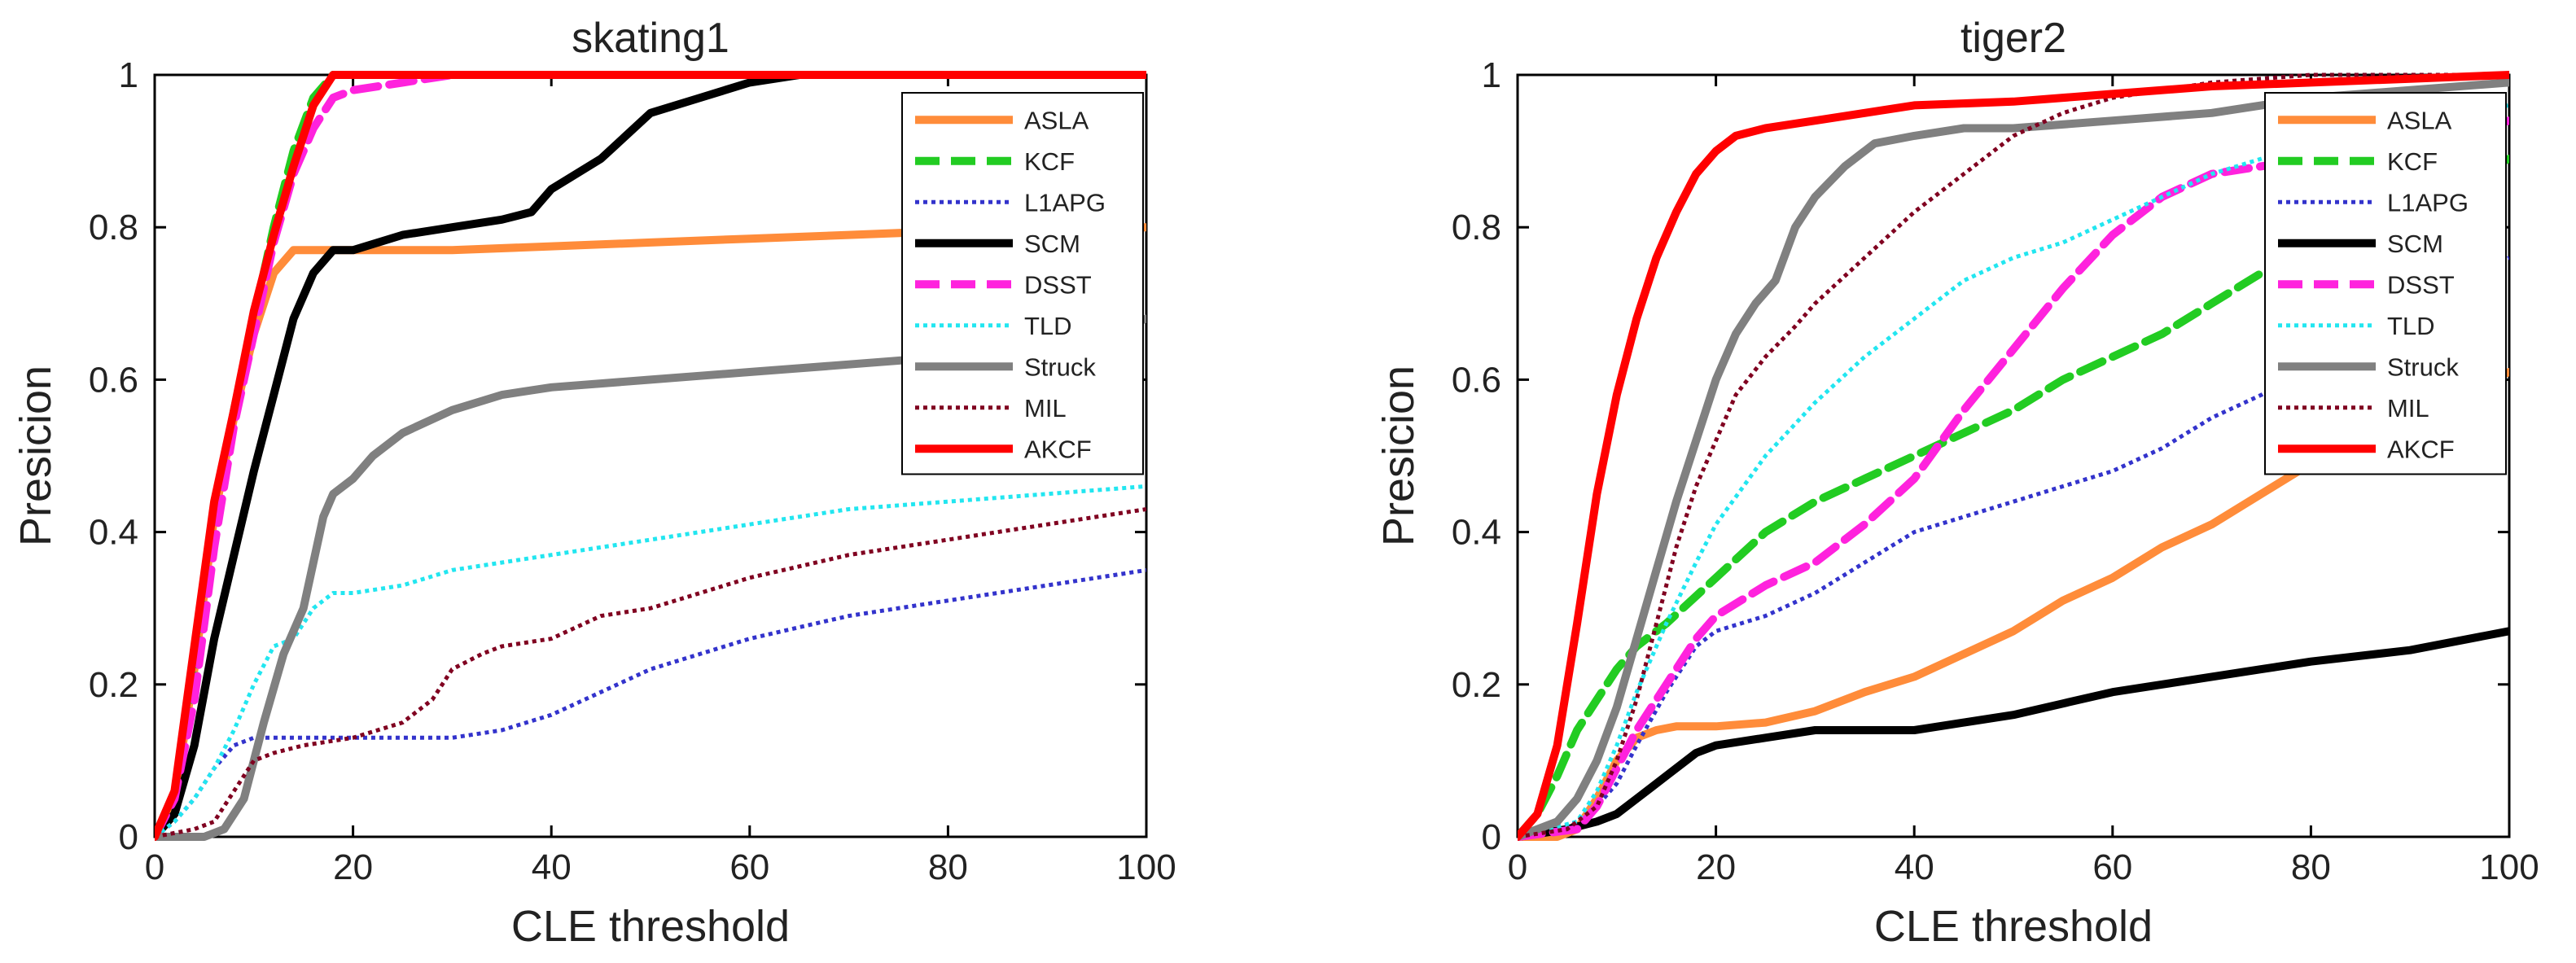 The image size is (2576, 963). I want to click on series-line-mil, so click(650, 673).